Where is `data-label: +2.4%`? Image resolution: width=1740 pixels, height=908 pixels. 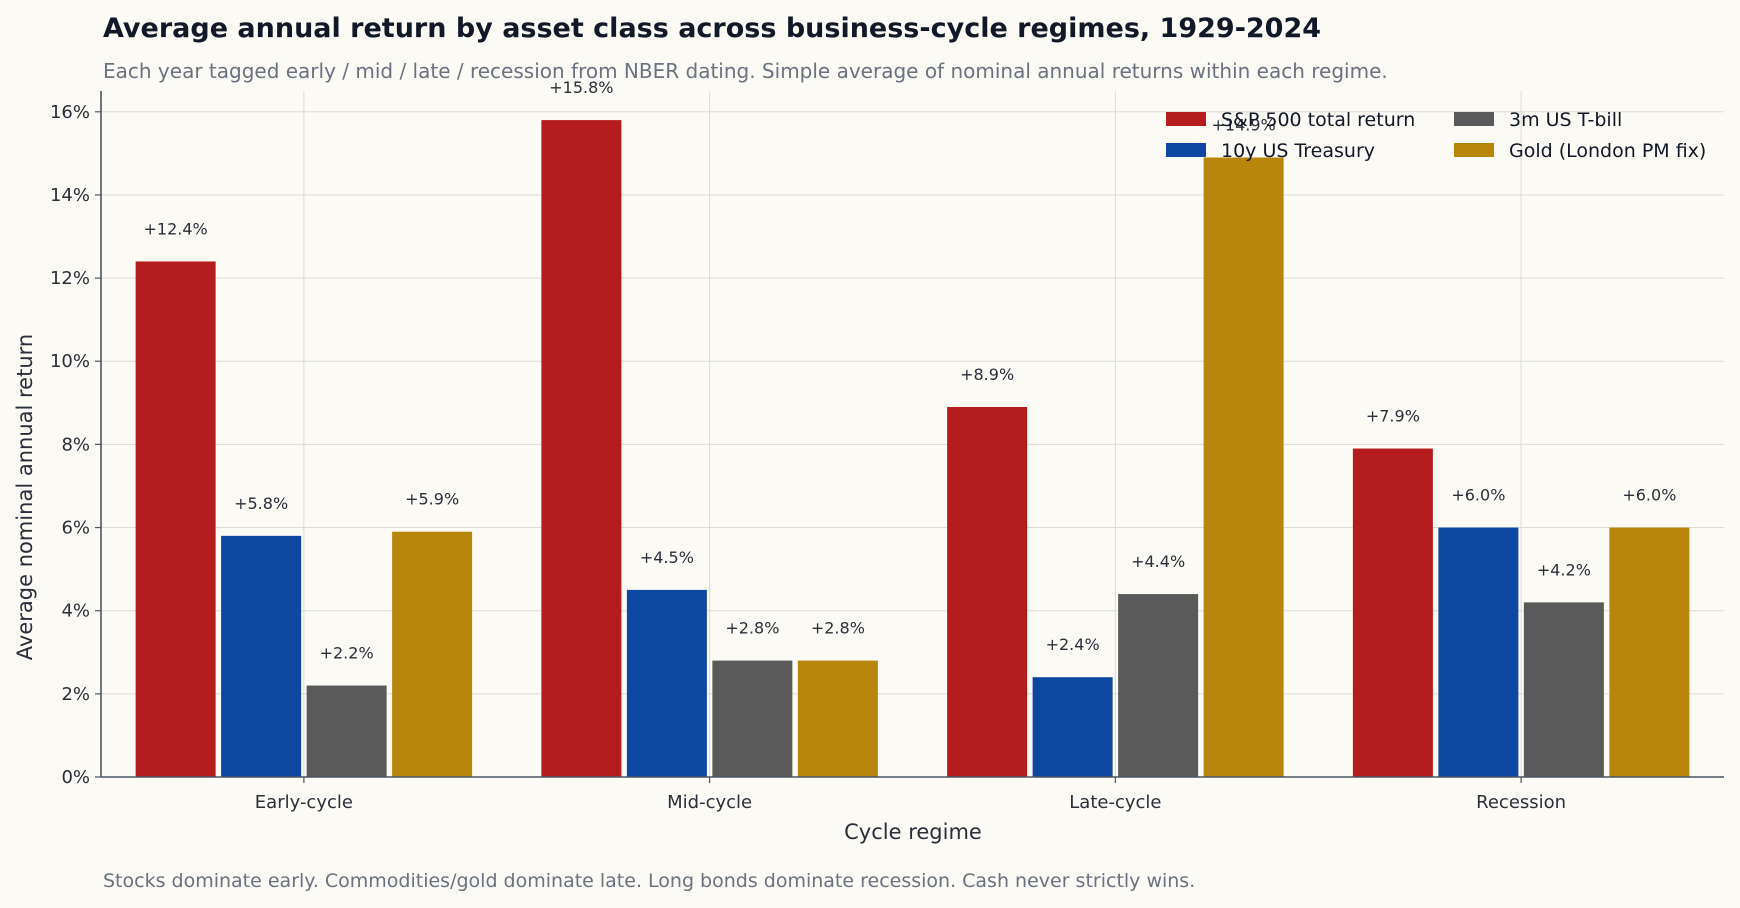 data-label: +2.4% is located at coordinates (1073, 644).